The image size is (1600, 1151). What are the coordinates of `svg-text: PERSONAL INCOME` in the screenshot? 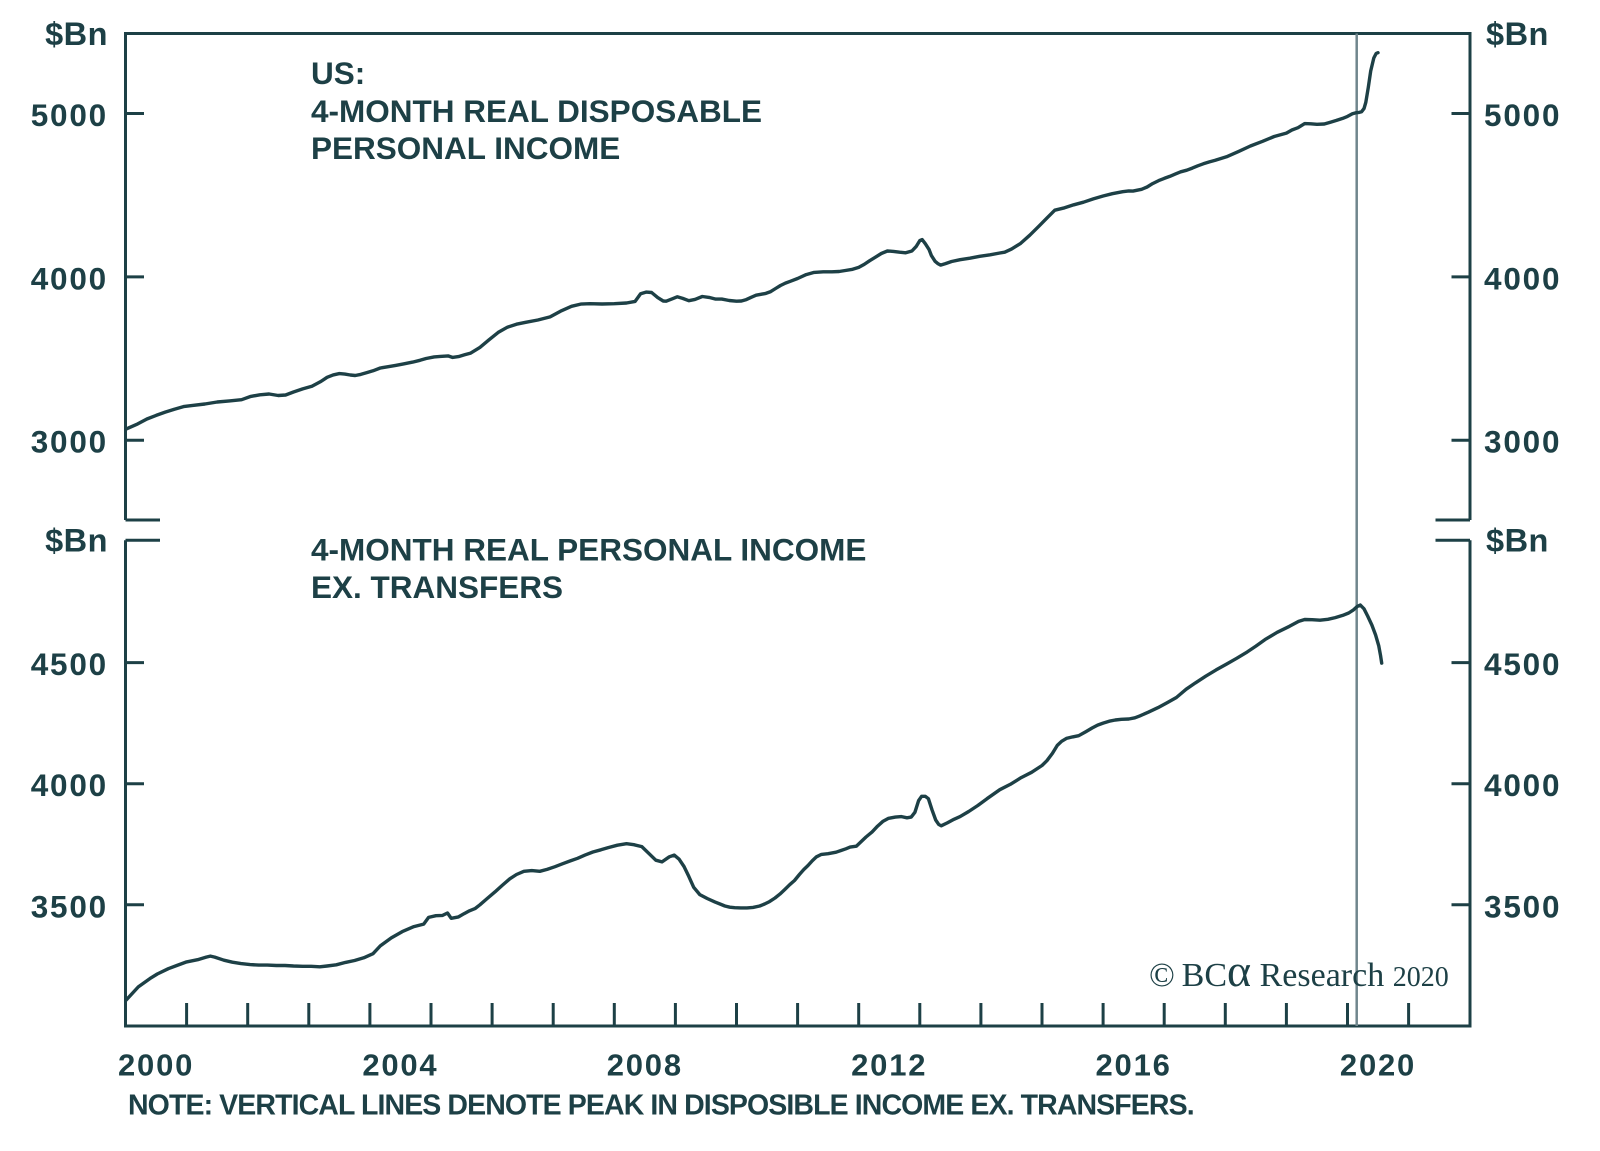 It's located at (465, 148).